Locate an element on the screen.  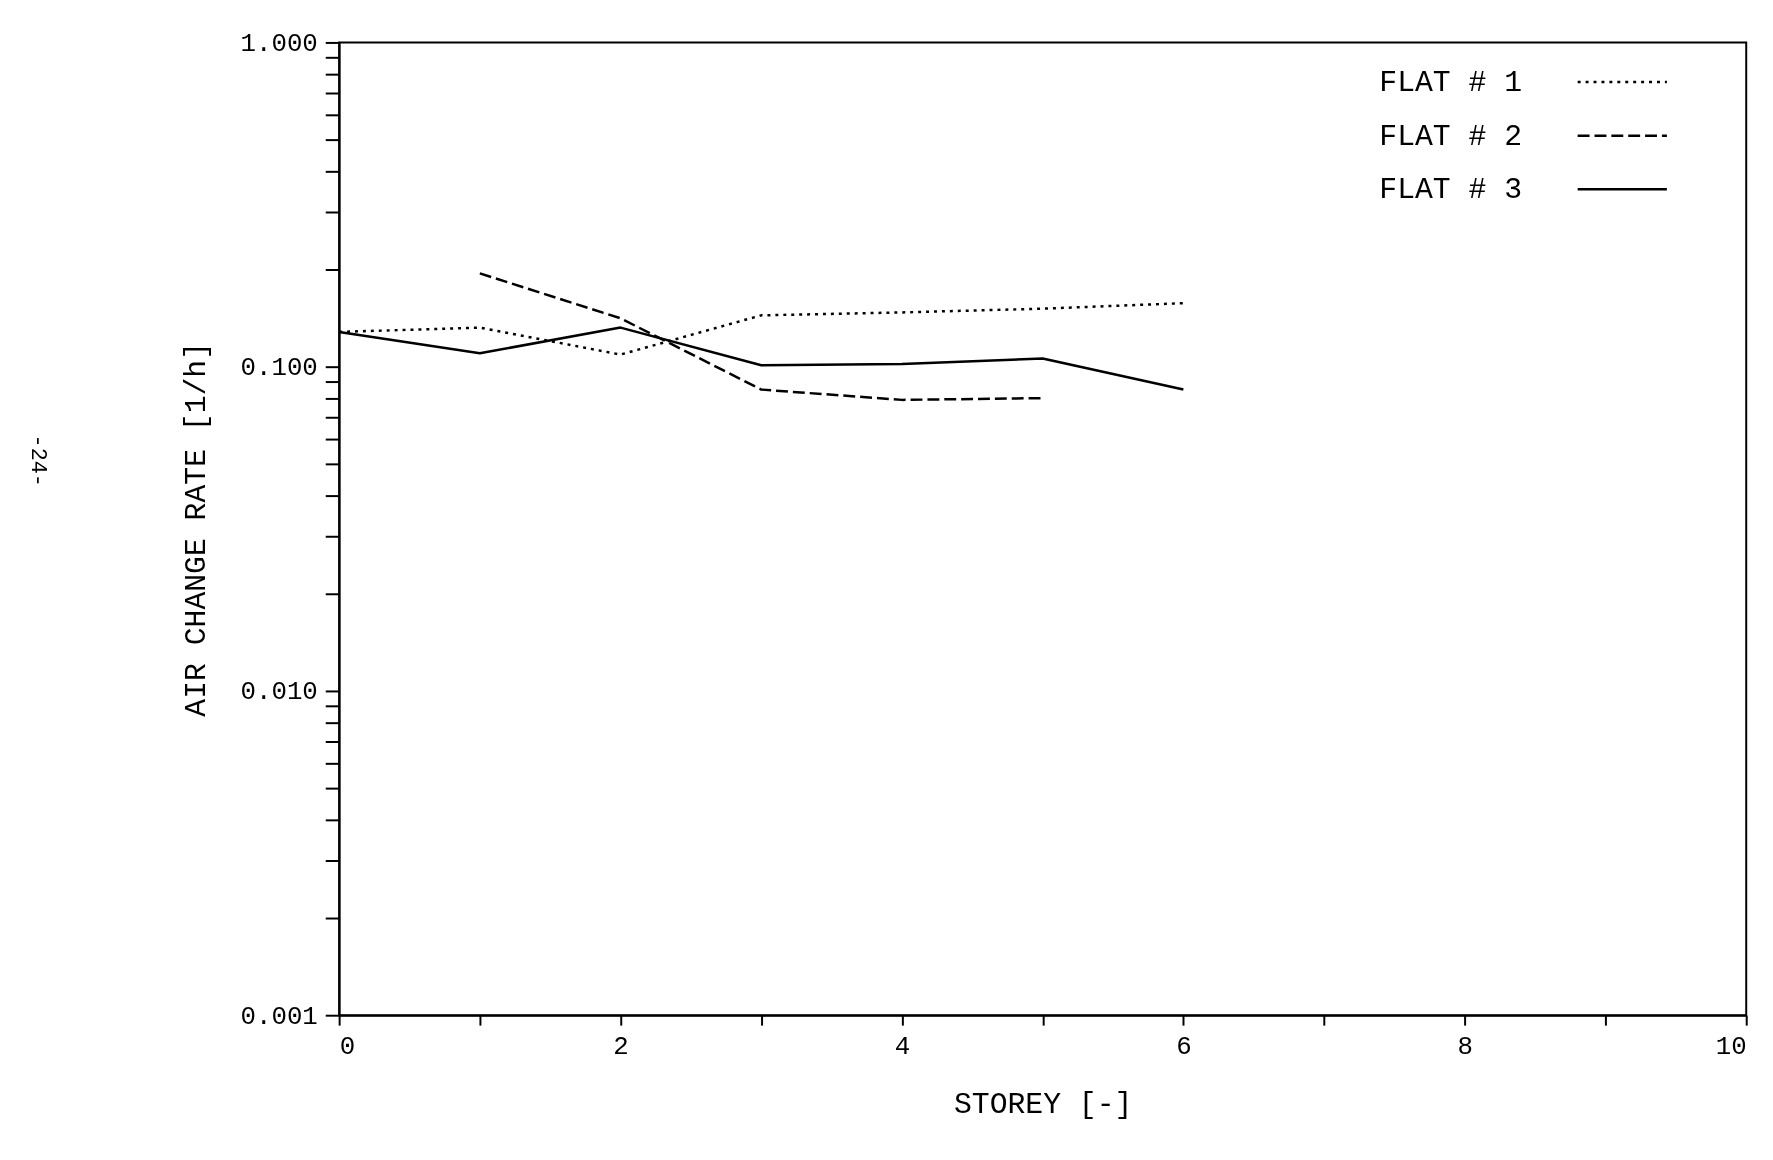
x-tick-label: 2 is located at coordinates (621, 1048).